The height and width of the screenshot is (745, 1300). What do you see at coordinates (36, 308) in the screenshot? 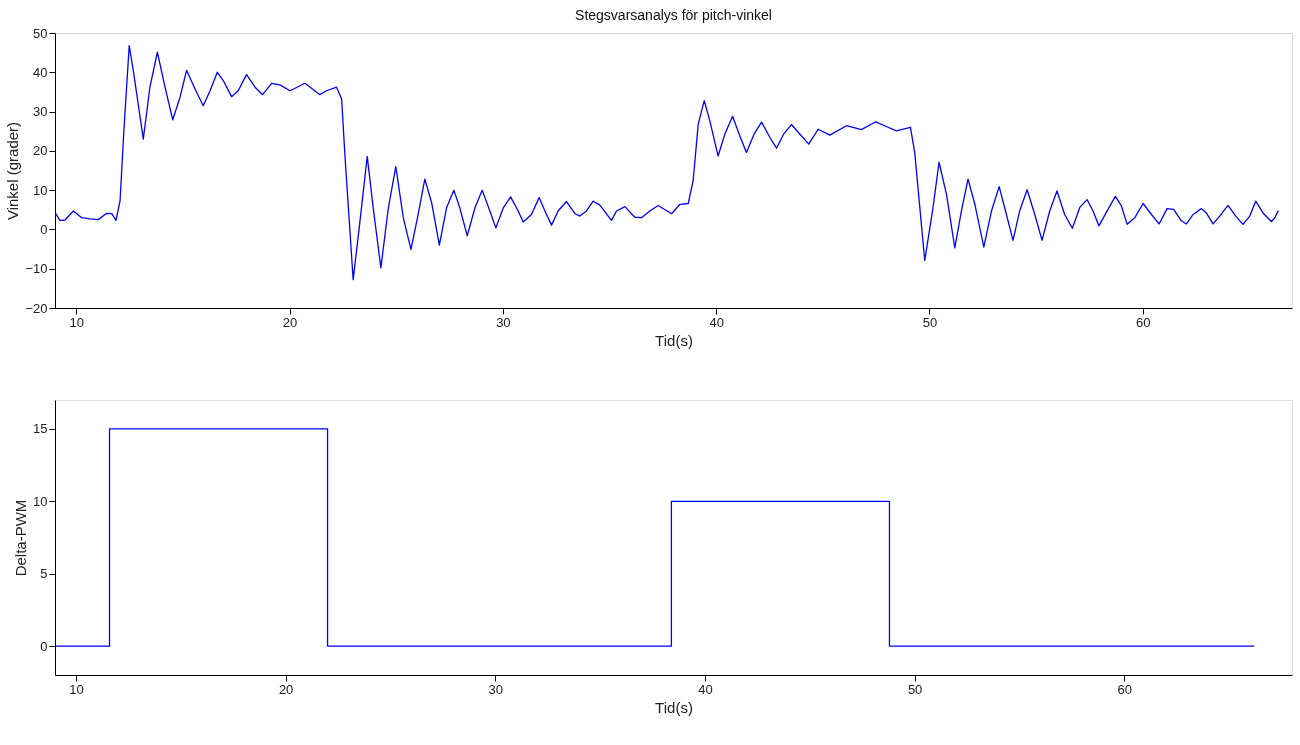
I see `y-tick-label: −20` at bounding box center [36, 308].